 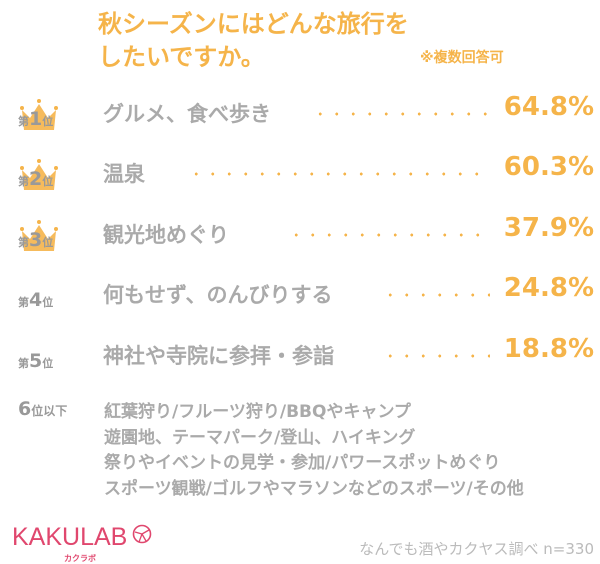 What do you see at coordinates (548, 228) in the screenshot?
I see `row-value: 37.9%` at bounding box center [548, 228].